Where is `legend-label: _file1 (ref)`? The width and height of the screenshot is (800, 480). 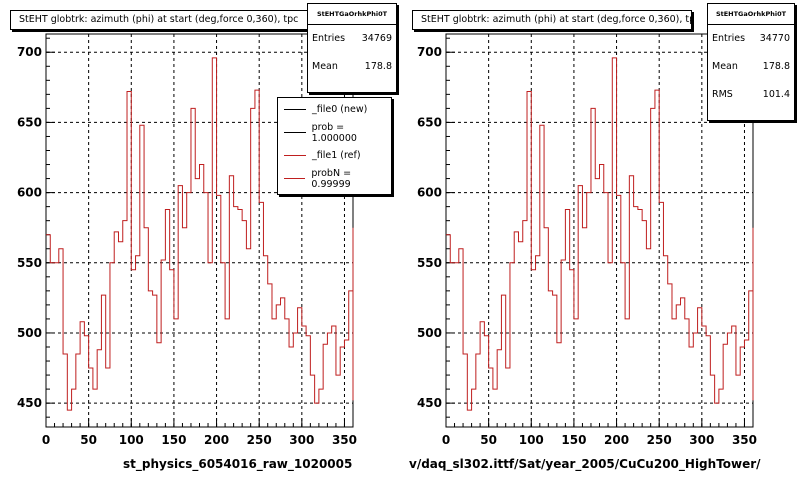
legend-label: _file1 (ref) is located at coordinates (336, 155).